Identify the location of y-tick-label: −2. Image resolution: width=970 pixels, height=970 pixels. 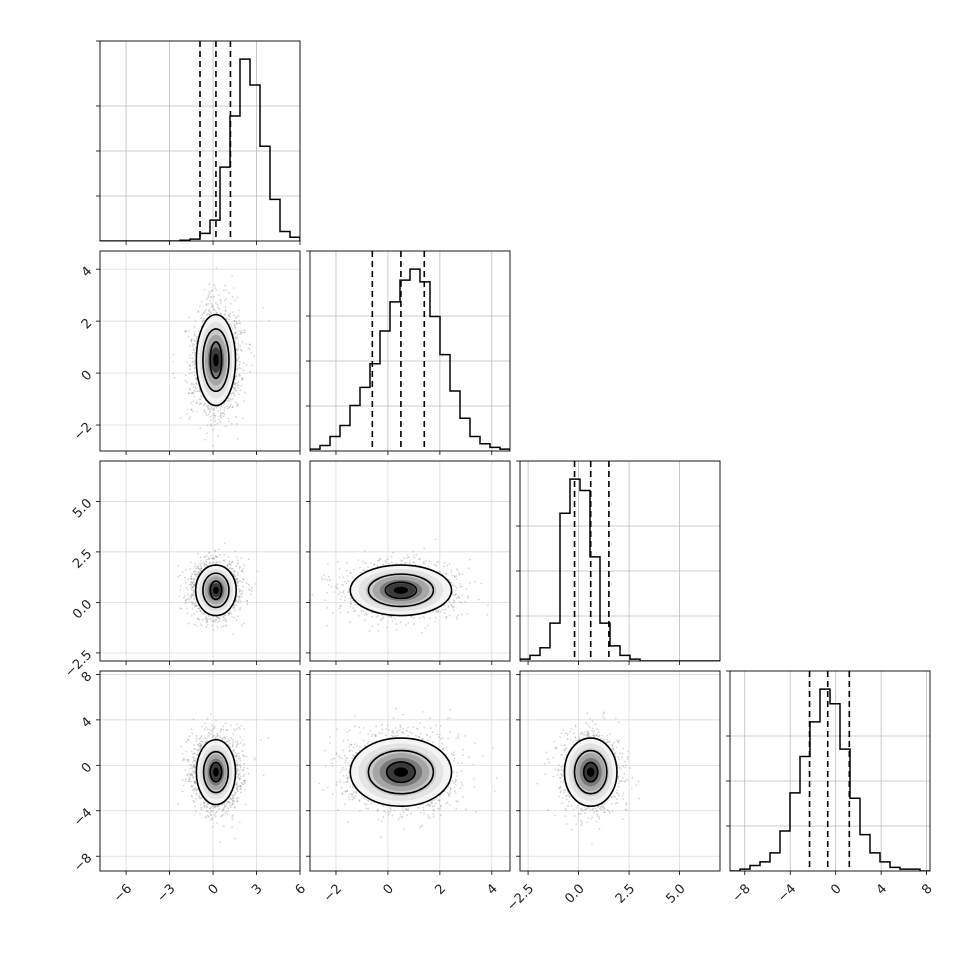
(83, 432).